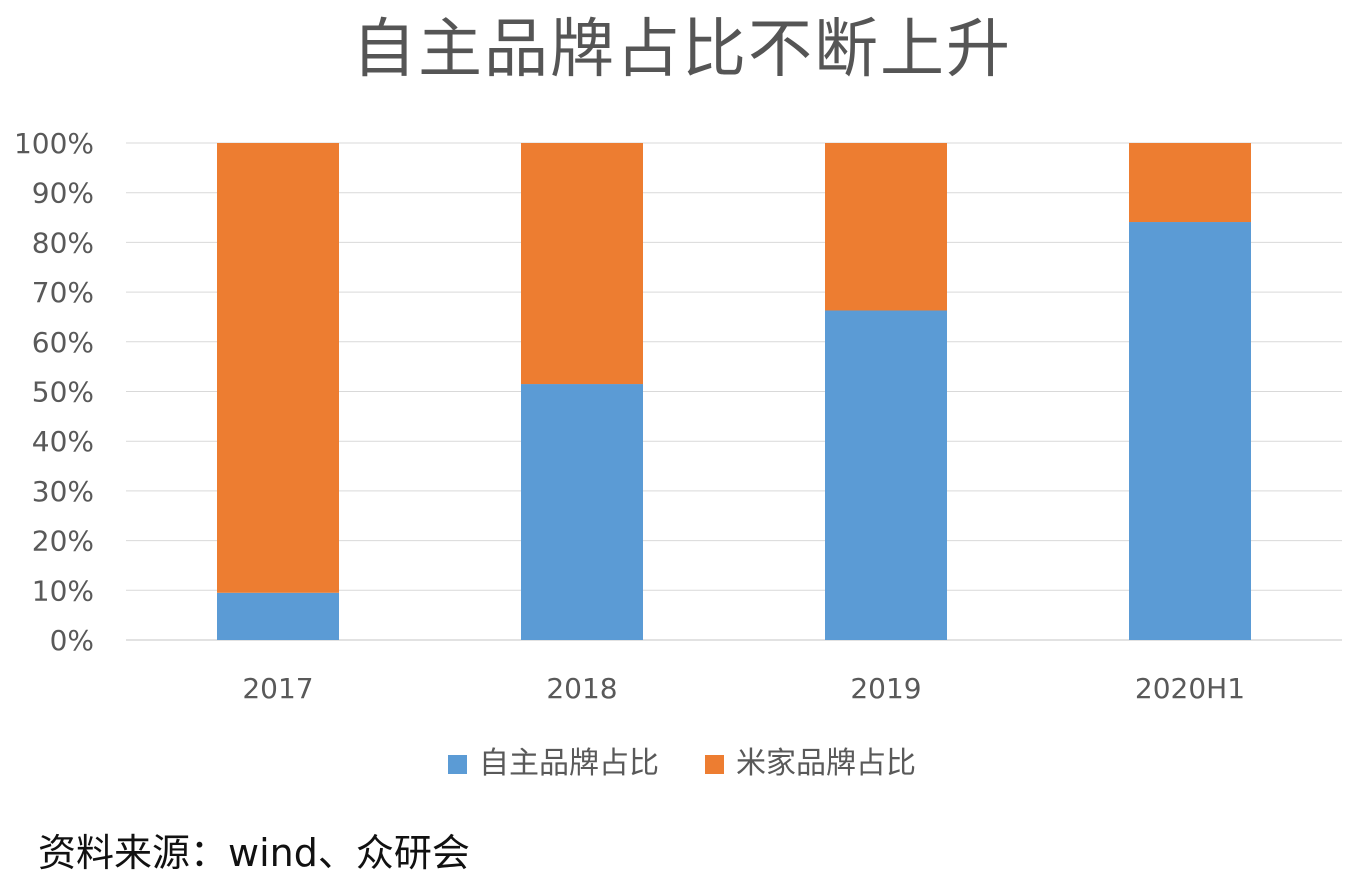  What do you see at coordinates (72, 640) in the screenshot?
I see `y-tick-label: 0%` at bounding box center [72, 640].